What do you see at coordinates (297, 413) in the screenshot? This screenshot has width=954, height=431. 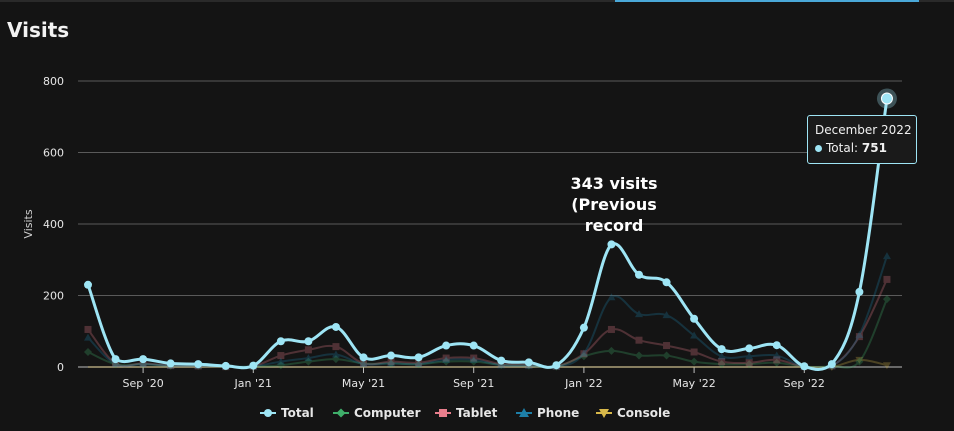 I see `legend-label-total: Total` at bounding box center [297, 413].